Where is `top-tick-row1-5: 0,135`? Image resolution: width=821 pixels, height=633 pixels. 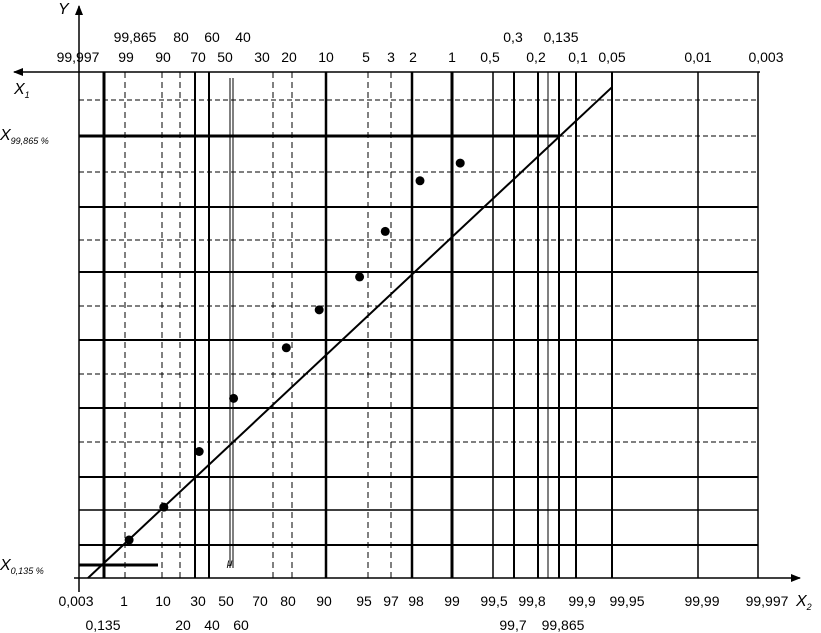 top-tick-row1-5: 0,135 is located at coordinates (560, 37).